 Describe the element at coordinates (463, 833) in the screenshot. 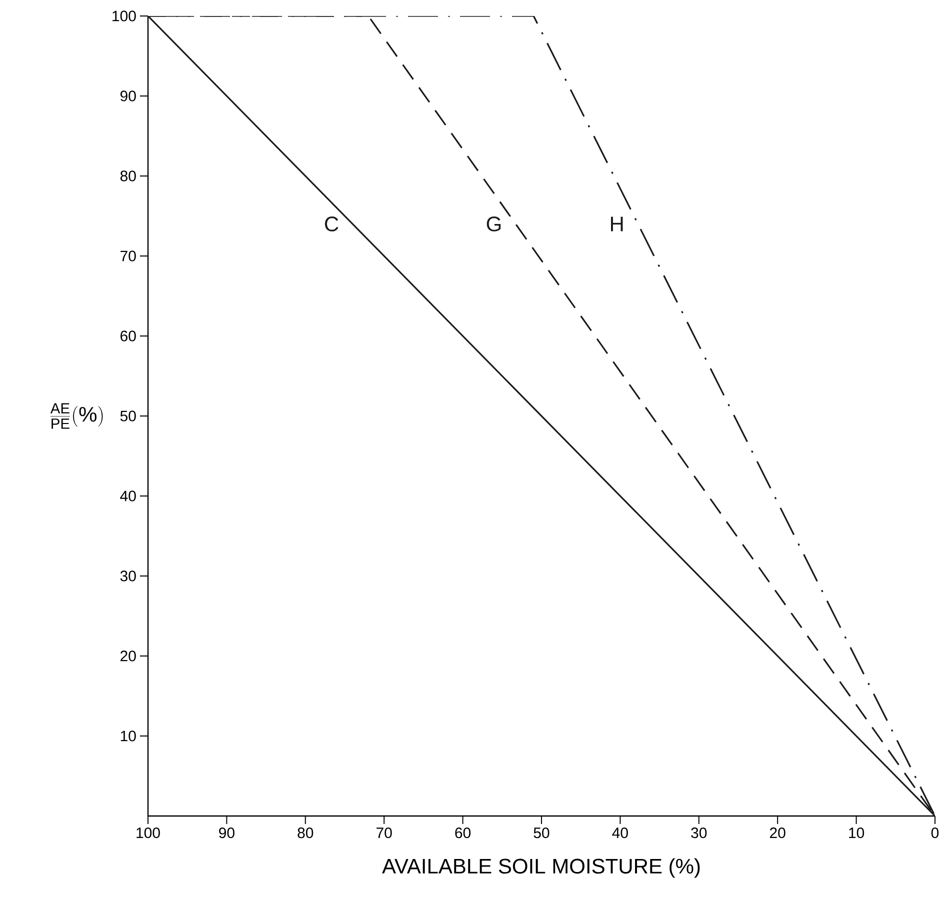

I see `x-tick-label: 60` at that location.